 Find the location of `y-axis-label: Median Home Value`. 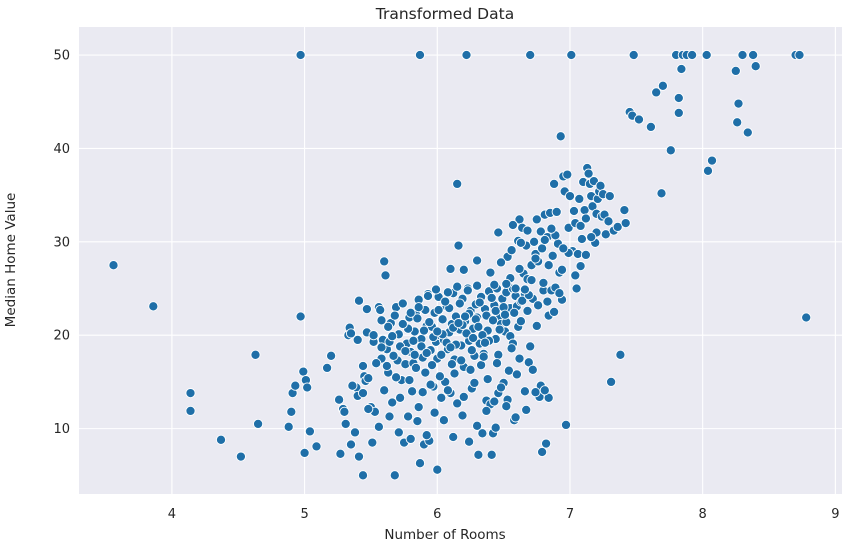

y-axis-label: Median Home Value is located at coordinates (11, 260).